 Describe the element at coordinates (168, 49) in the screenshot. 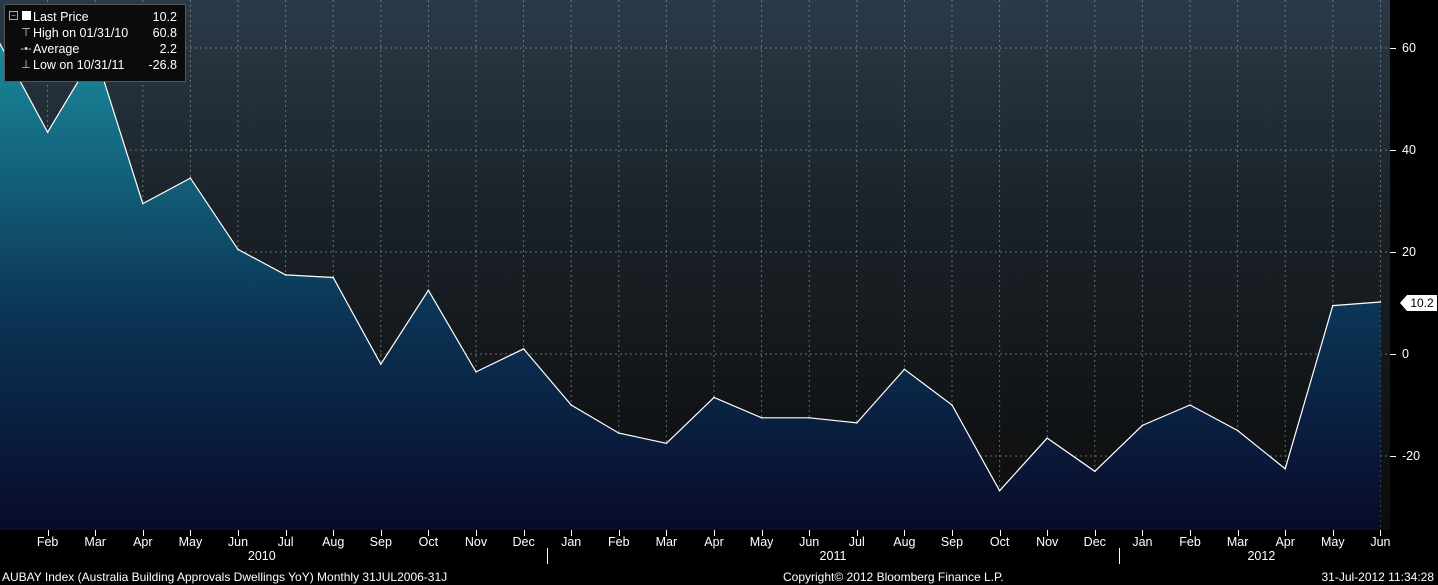

I see `legend-value: 2.2` at that location.